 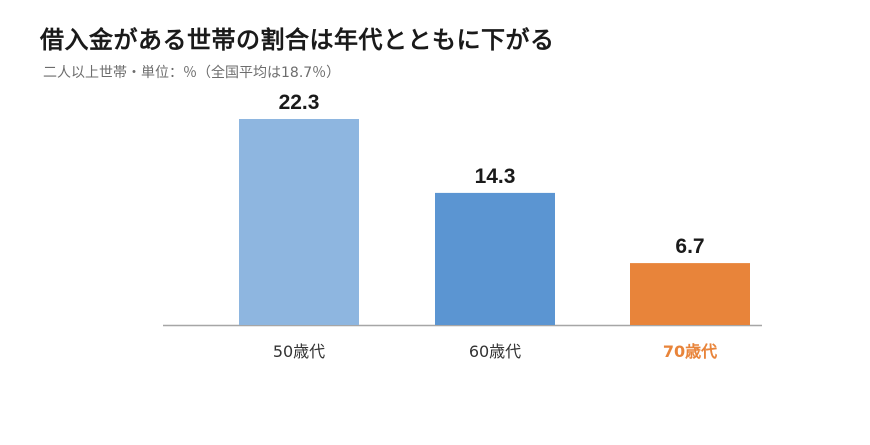 I want to click on chart-title: 借入金がある世帯の割合は年代とともに下がる, so click(x=297, y=40).